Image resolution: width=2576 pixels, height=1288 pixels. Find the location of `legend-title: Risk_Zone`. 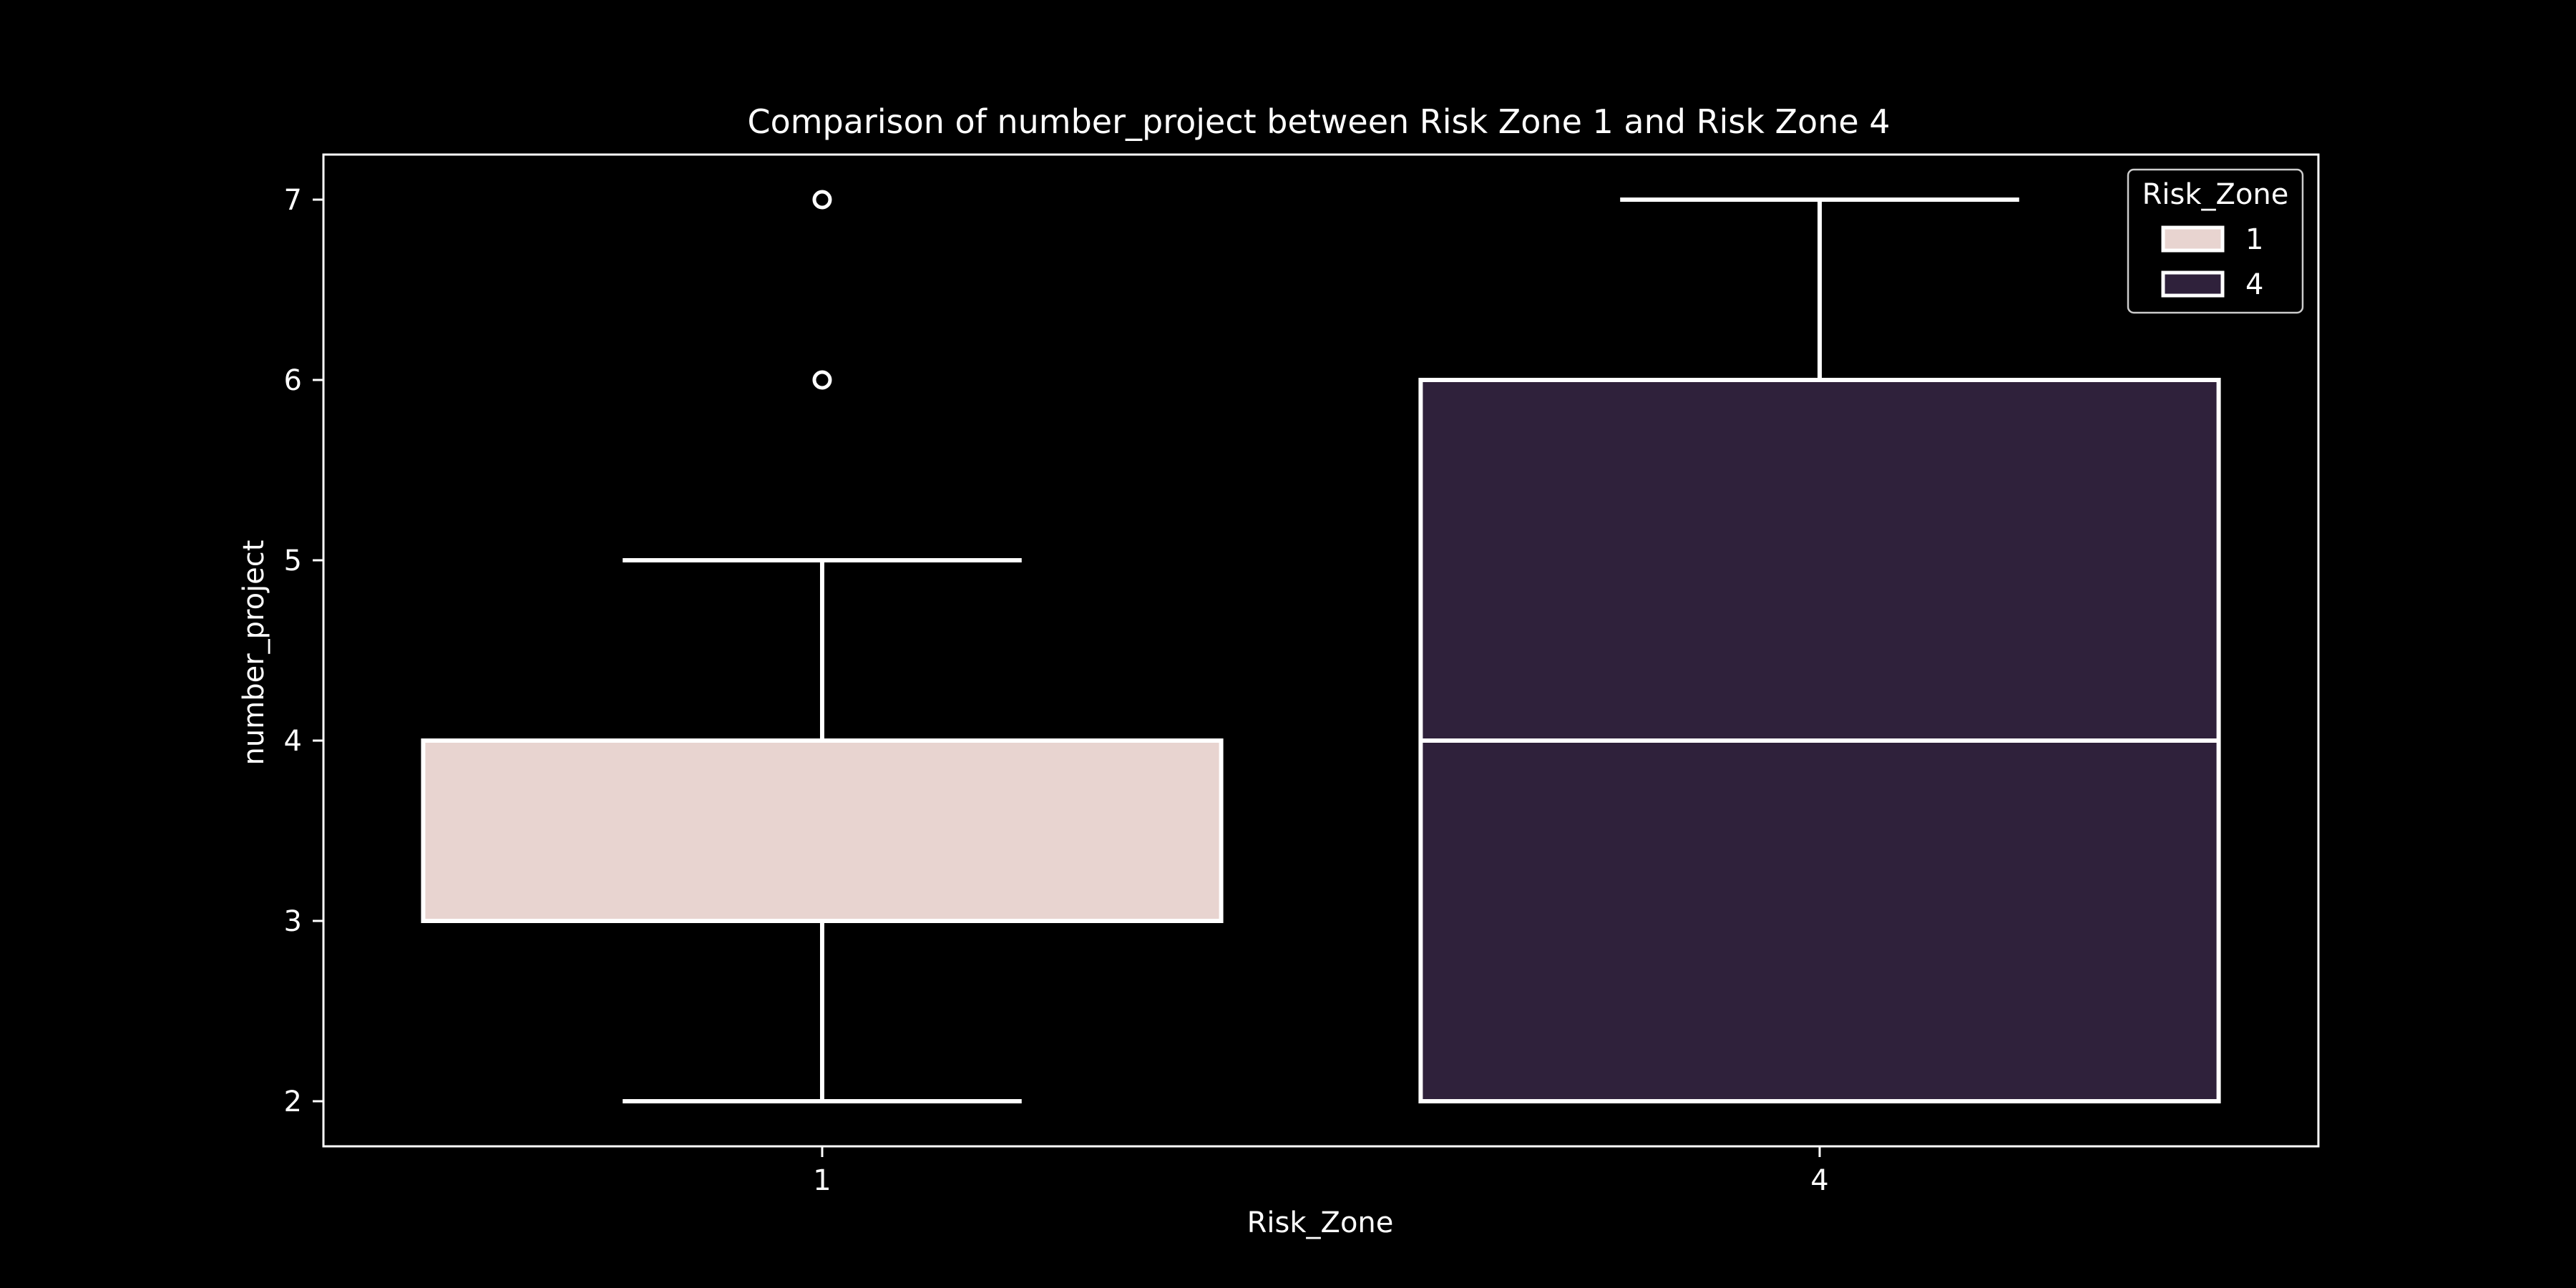

legend-title: Risk_Zone is located at coordinates (2215, 194).